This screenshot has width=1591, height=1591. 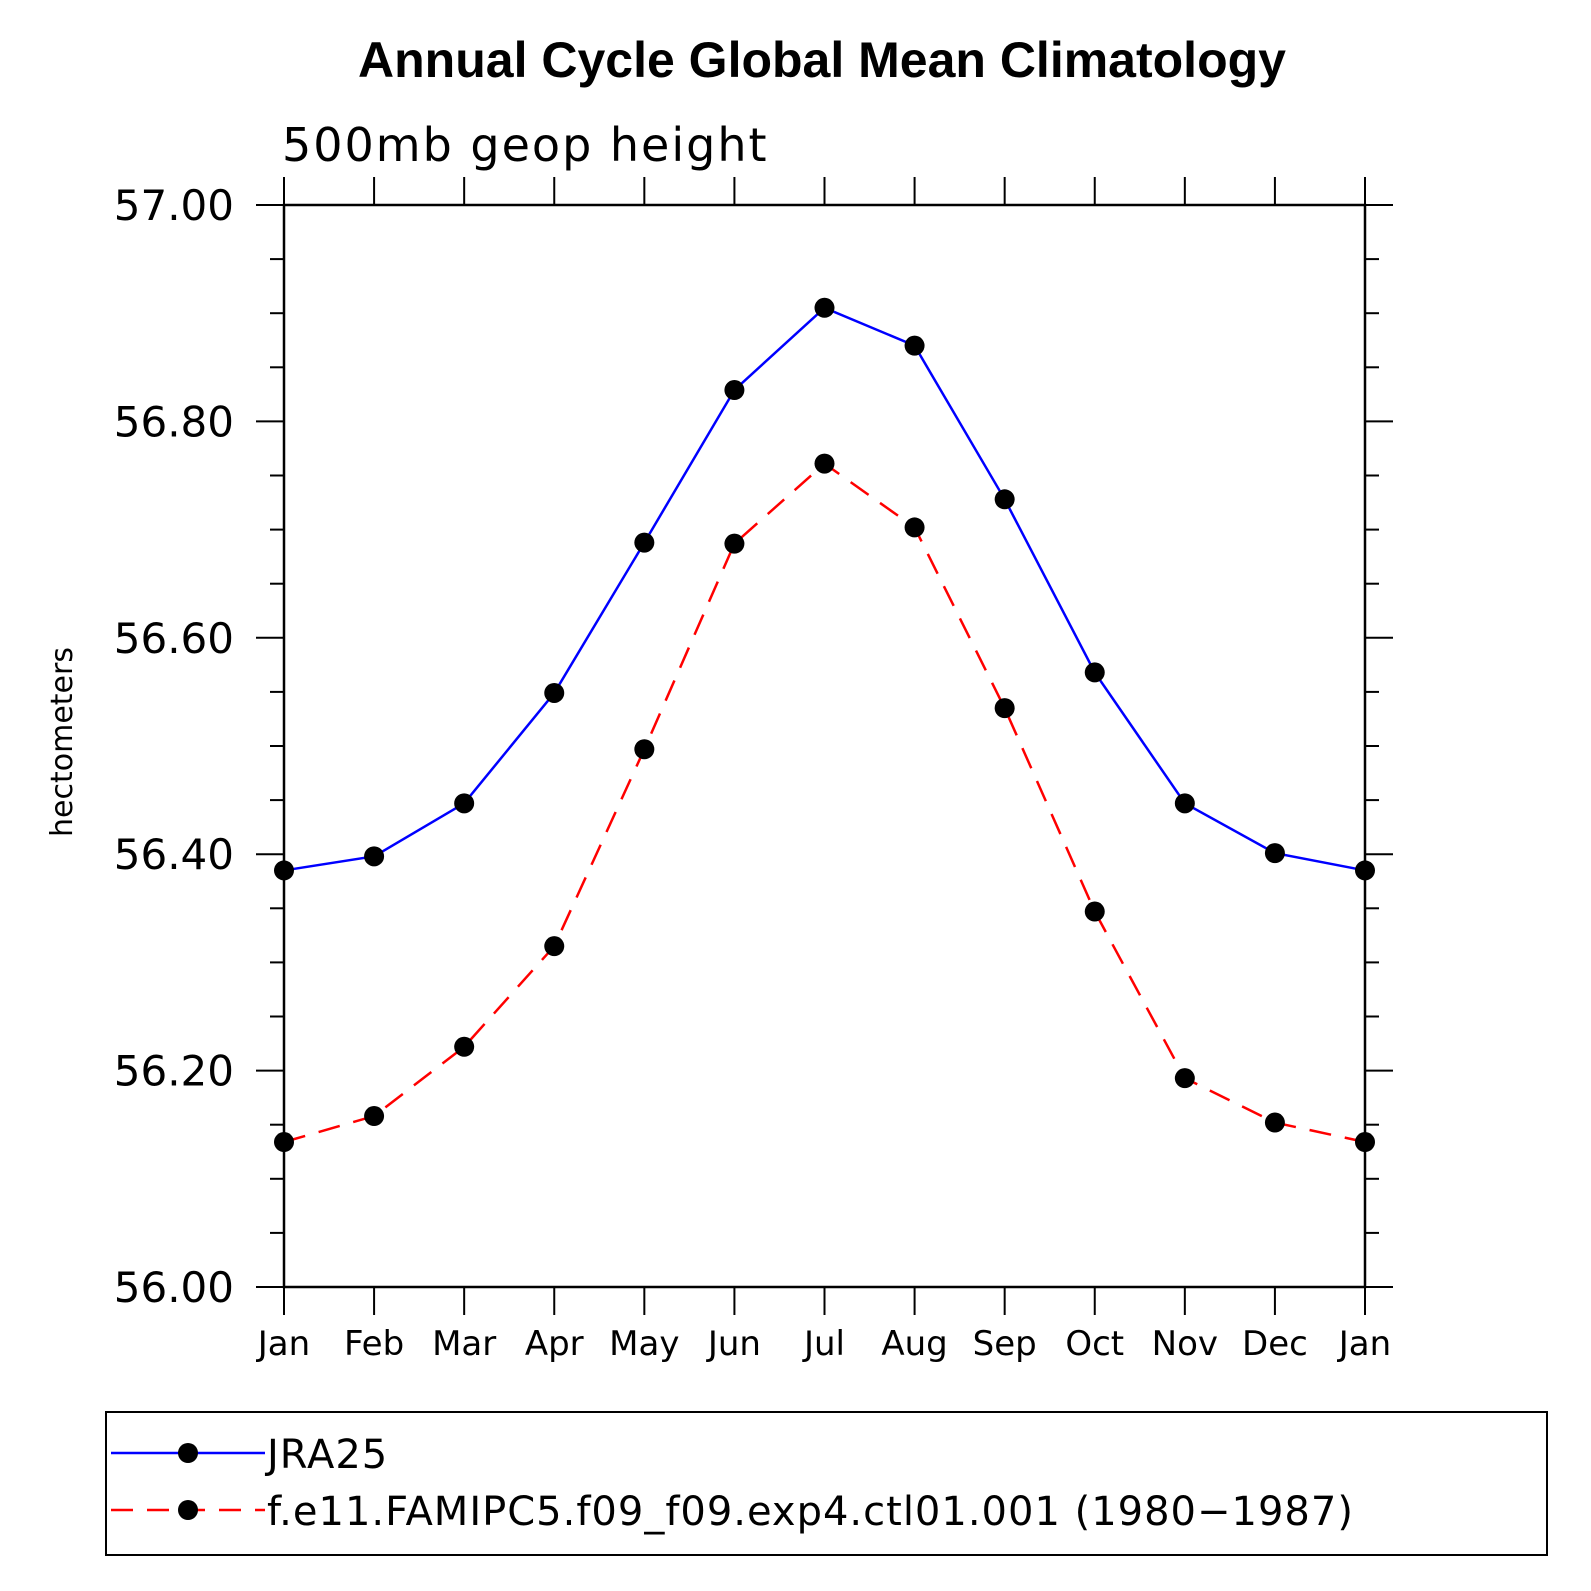 I want to click on y-tick-label: 56.60, so click(x=174, y=638).